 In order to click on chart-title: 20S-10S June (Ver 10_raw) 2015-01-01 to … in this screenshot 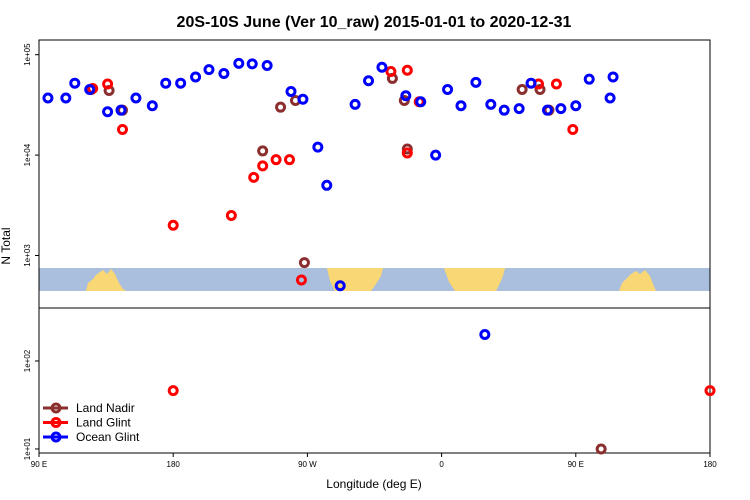, I will do `click(374, 22)`.